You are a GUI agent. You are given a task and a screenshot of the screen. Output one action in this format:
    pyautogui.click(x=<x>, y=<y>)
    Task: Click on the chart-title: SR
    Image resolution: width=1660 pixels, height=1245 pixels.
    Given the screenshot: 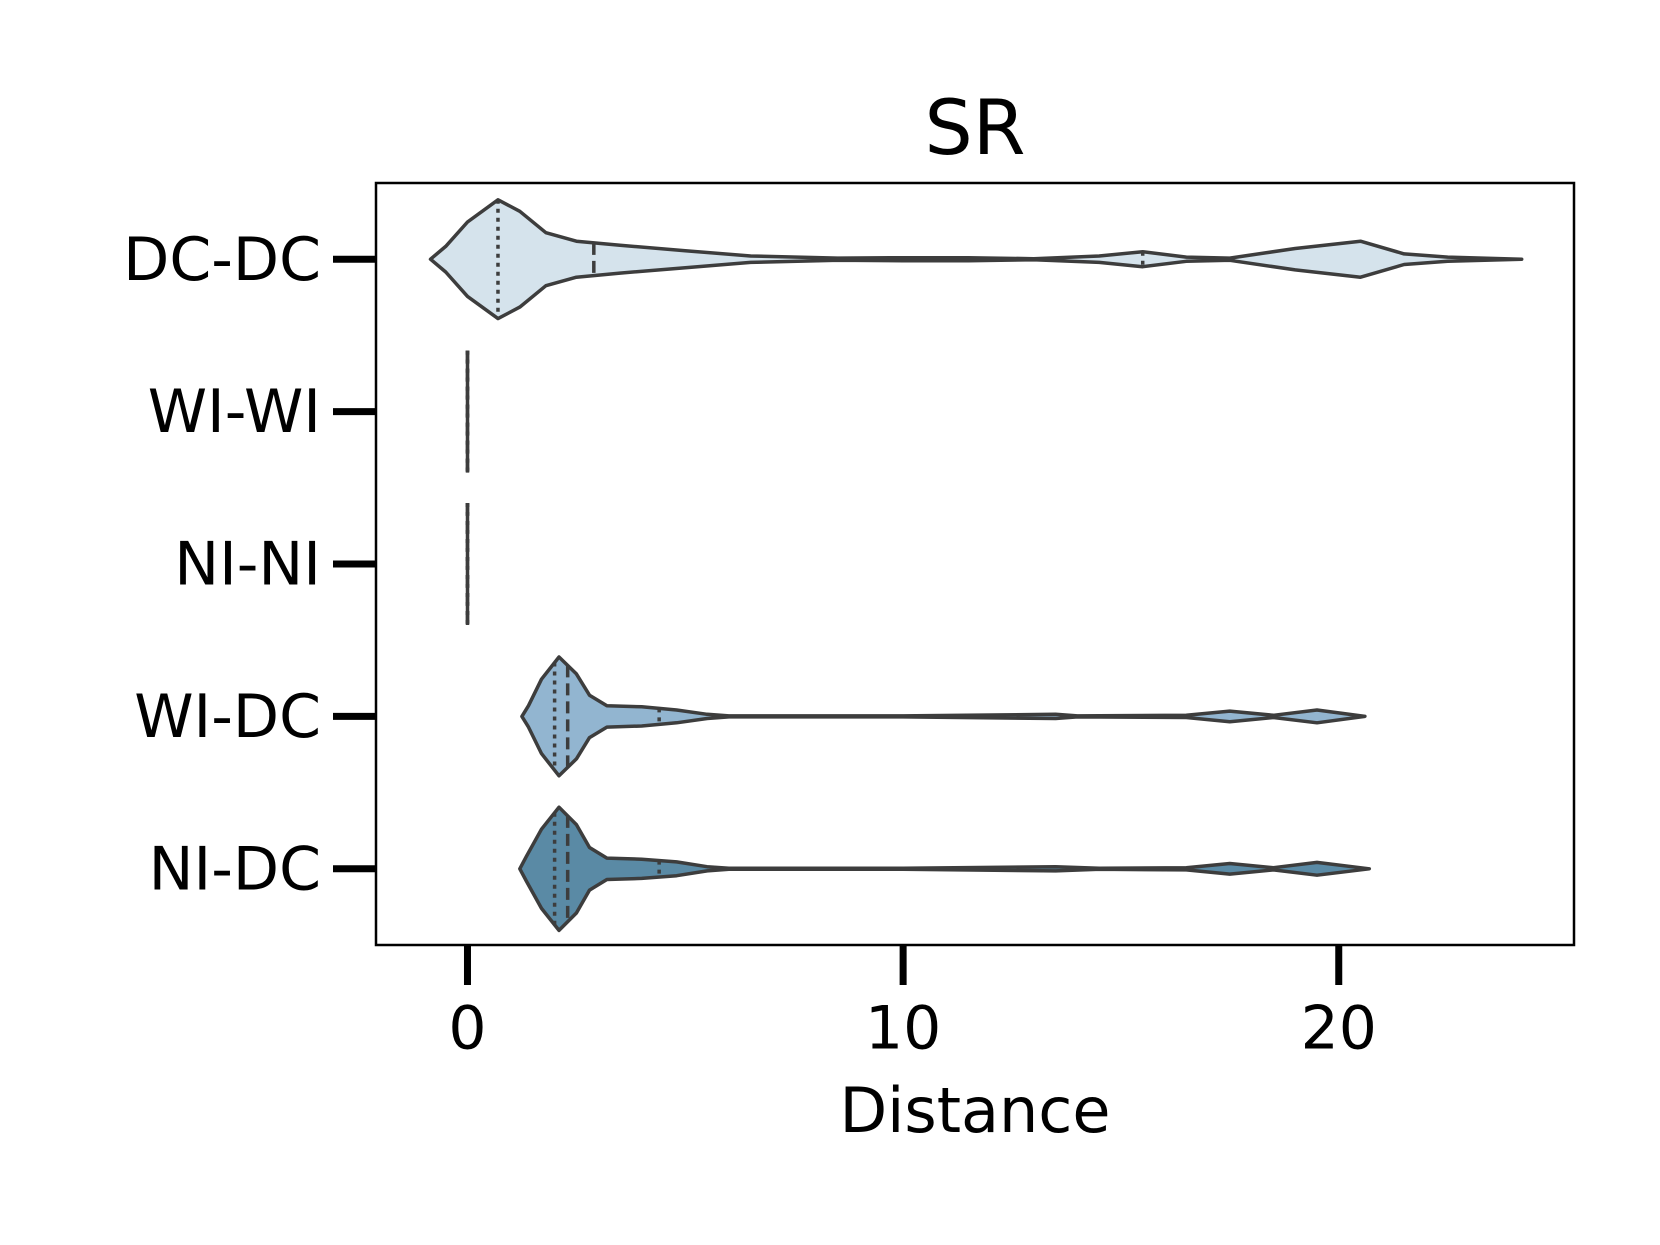 What is the action you would take?
    pyautogui.click(x=974, y=127)
    